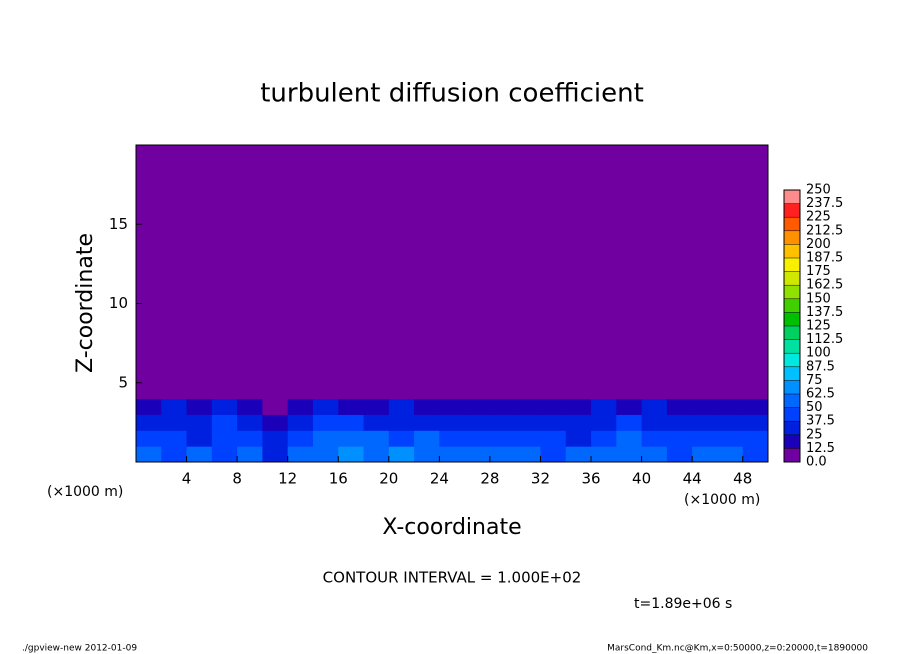 This screenshot has height=654, width=904. What do you see at coordinates (824, 339) in the screenshot?
I see `colorbar-label: 112.5` at bounding box center [824, 339].